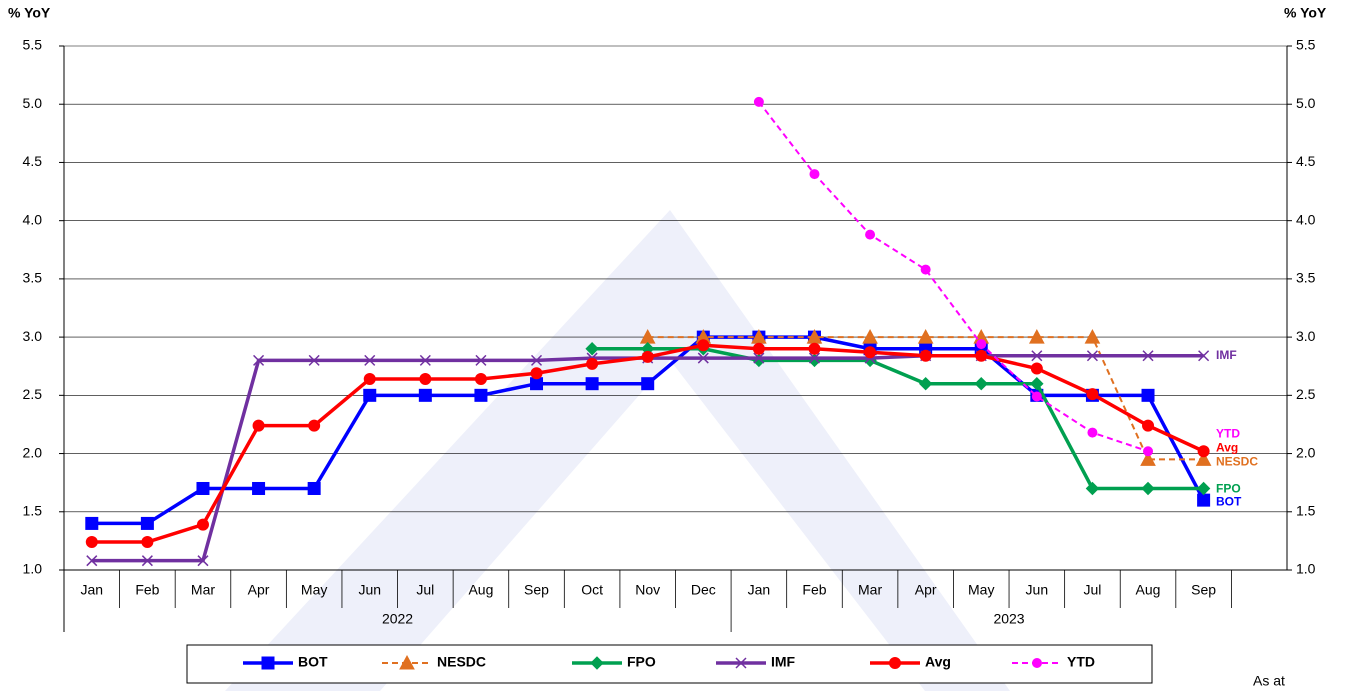 Image resolution: width=1360 pixels, height=696 pixels. Describe the element at coordinates (434, 662) in the screenshot. I see `legend-item: NESDC` at that location.